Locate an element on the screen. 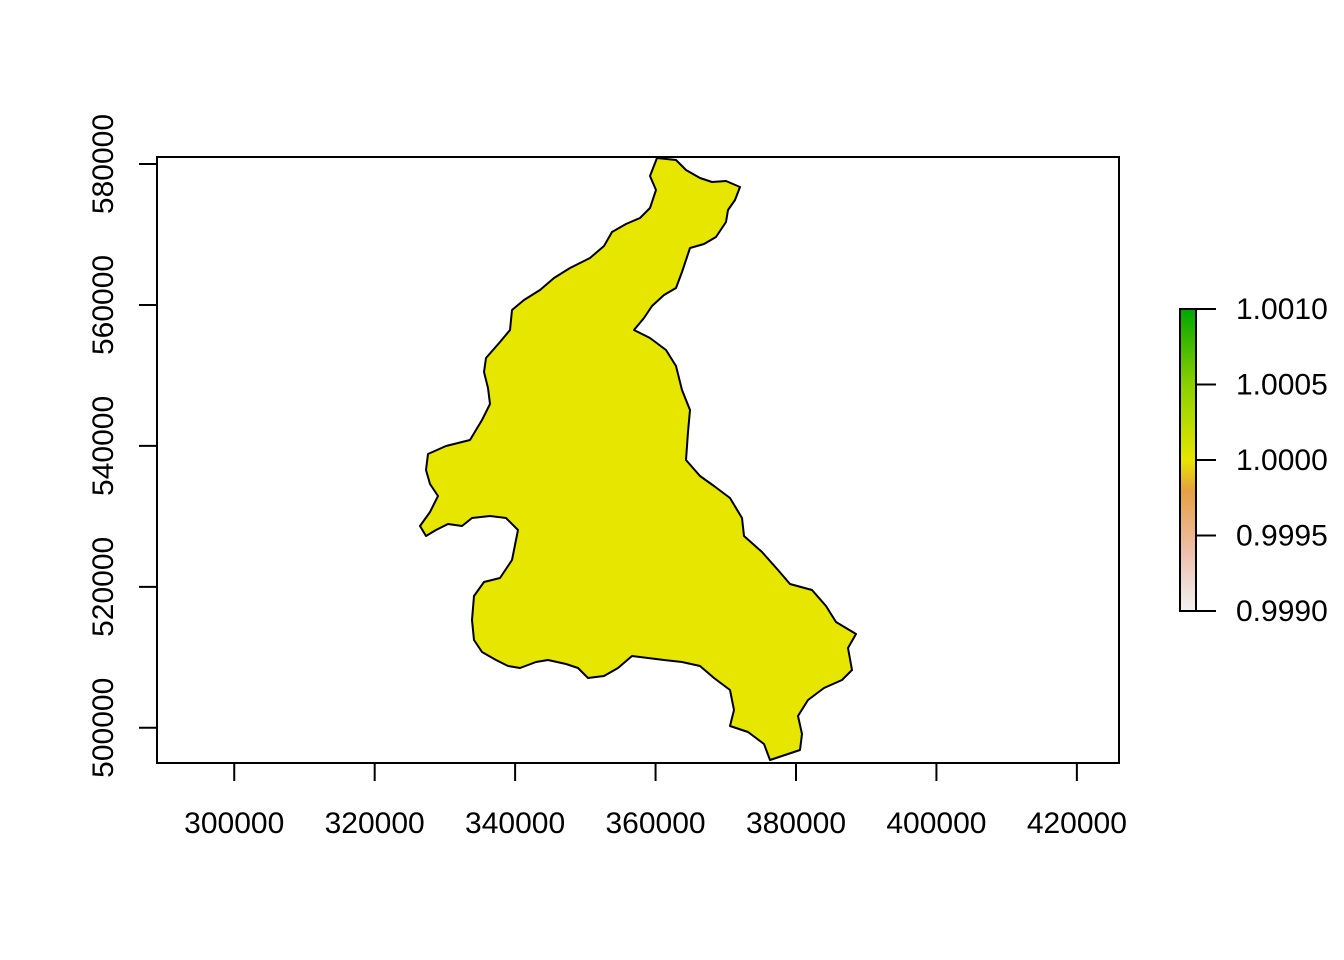 The width and height of the screenshot is (1344, 960). legend-tick-label: 1.0000 is located at coordinates (1282, 460).